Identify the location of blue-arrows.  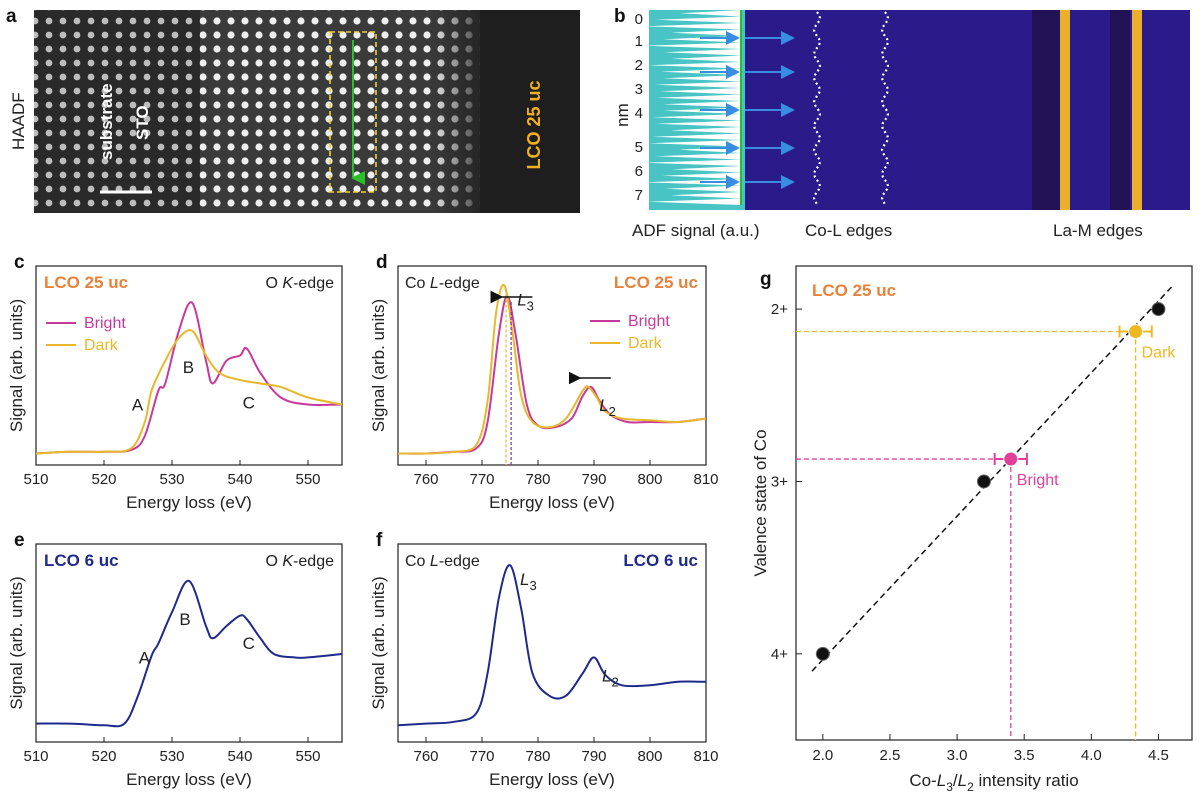
(747, 110).